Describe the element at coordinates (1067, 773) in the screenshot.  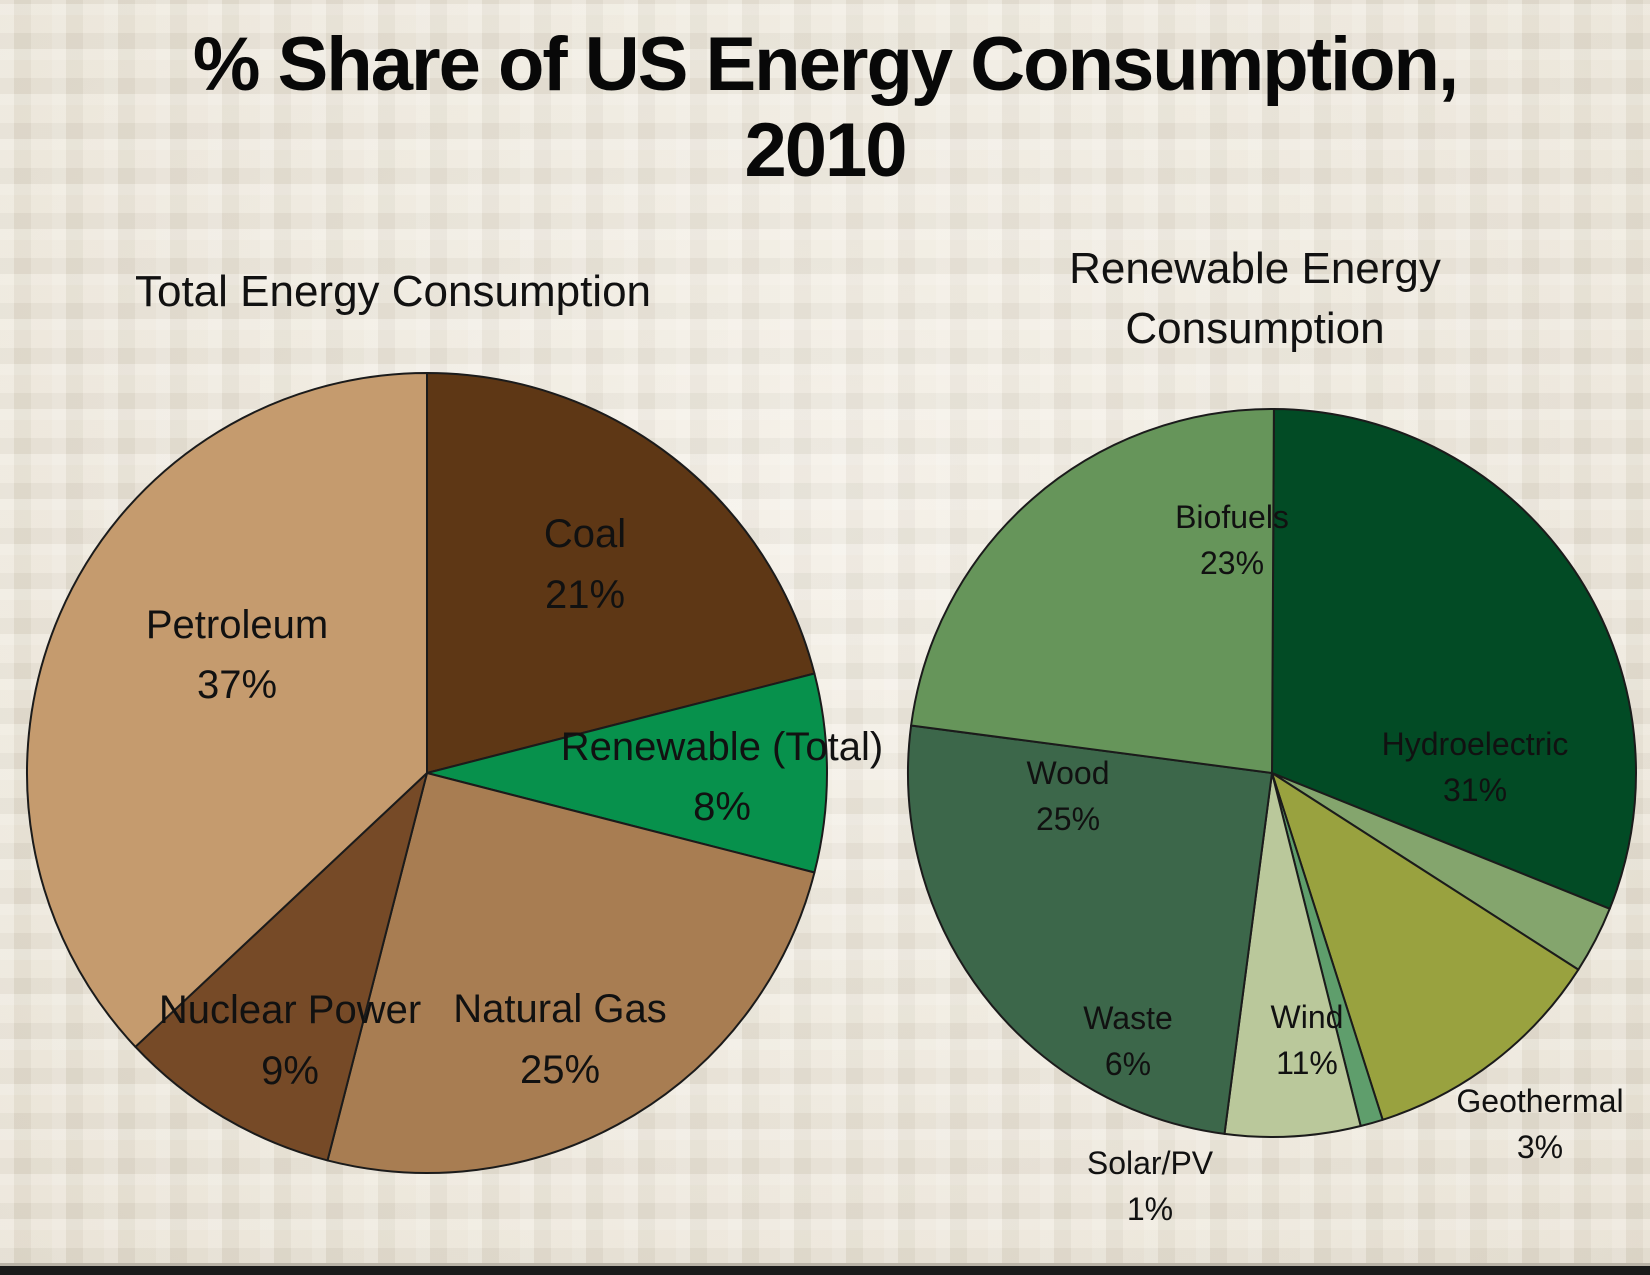
I see `renewable-label-wood: Wood` at that location.